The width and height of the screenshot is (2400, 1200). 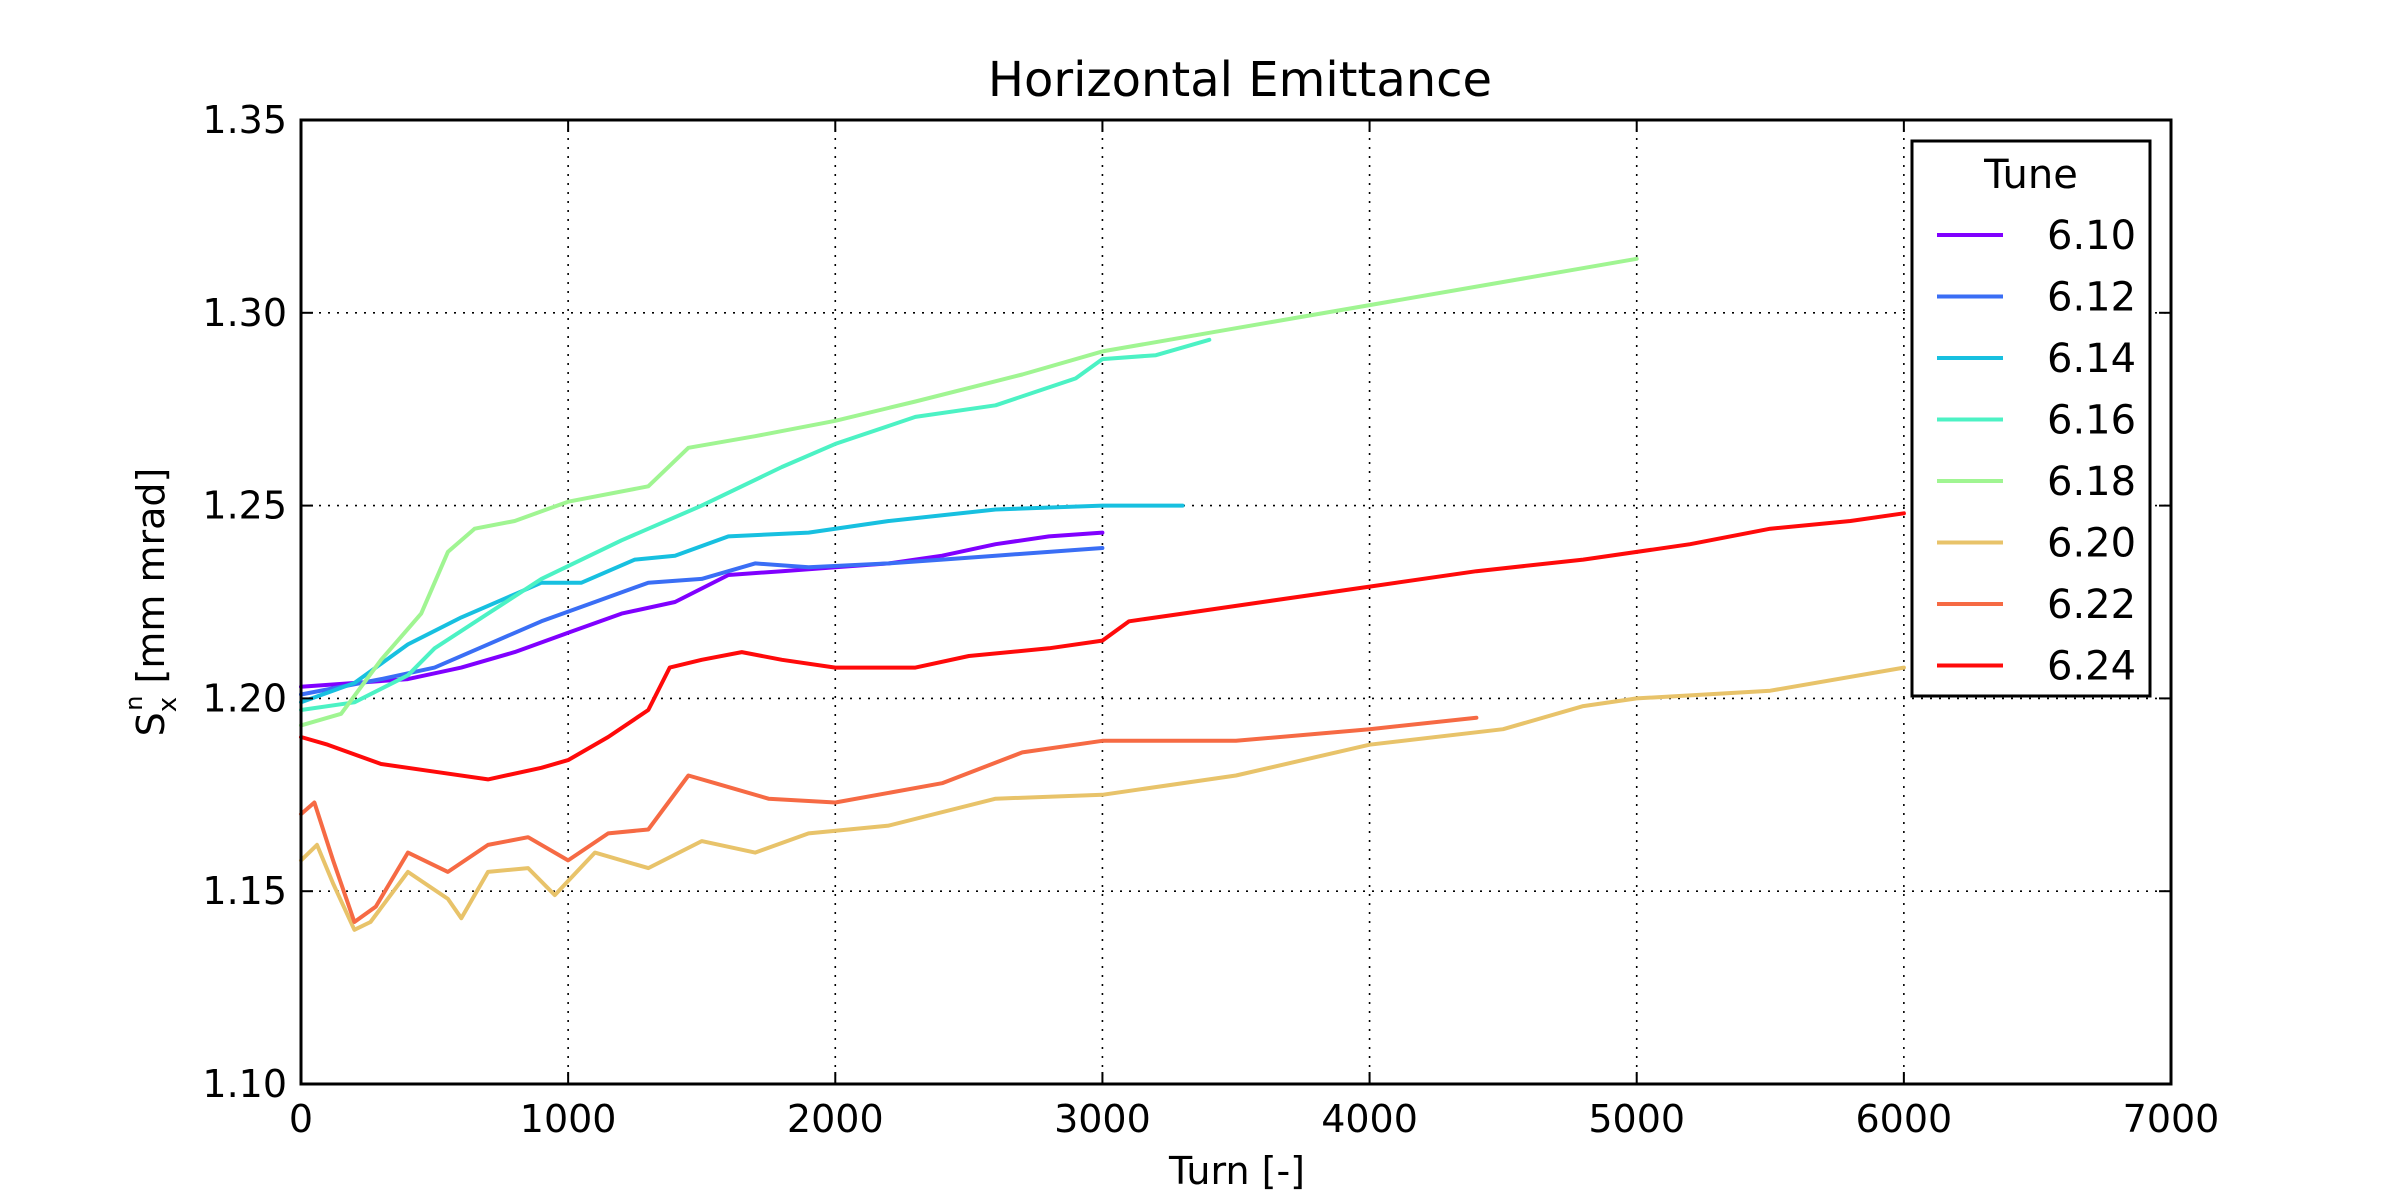 What do you see at coordinates (568, 1119) in the screenshot?
I see `x-tick-label: 1000` at bounding box center [568, 1119].